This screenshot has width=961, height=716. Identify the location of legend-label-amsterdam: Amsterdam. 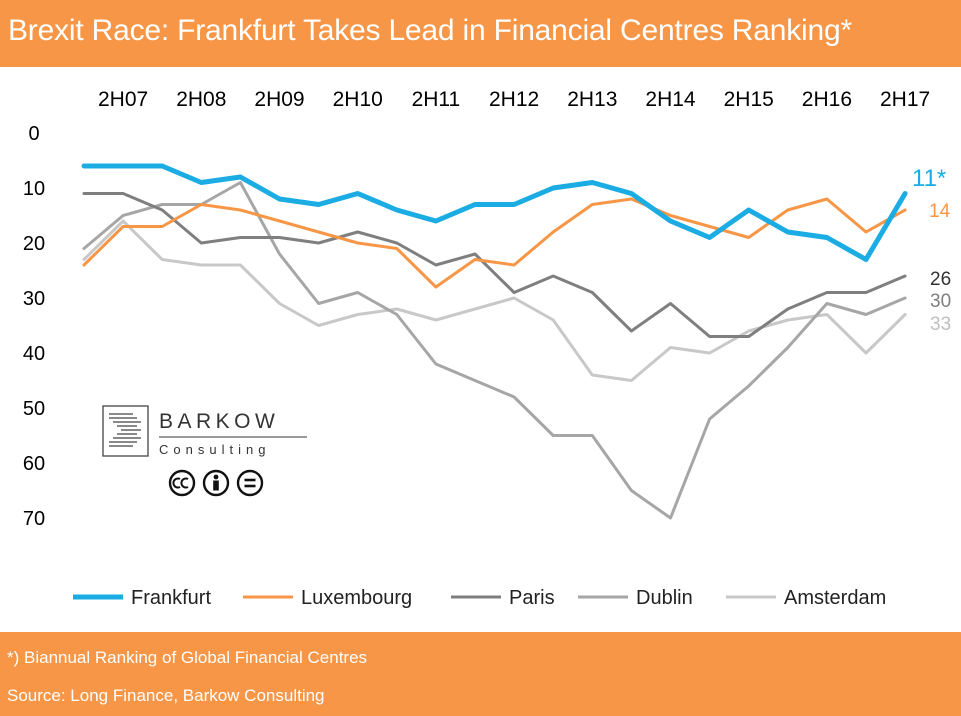
(835, 598).